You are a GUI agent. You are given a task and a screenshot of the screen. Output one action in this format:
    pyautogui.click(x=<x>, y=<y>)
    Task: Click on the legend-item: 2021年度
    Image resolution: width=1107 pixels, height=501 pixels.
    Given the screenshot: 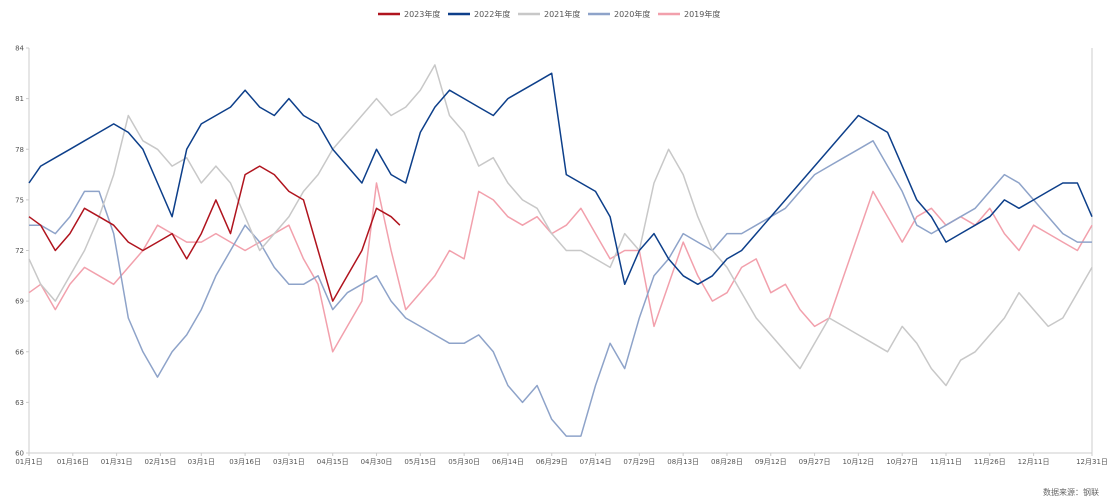 What is the action you would take?
    pyautogui.click(x=549, y=14)
    